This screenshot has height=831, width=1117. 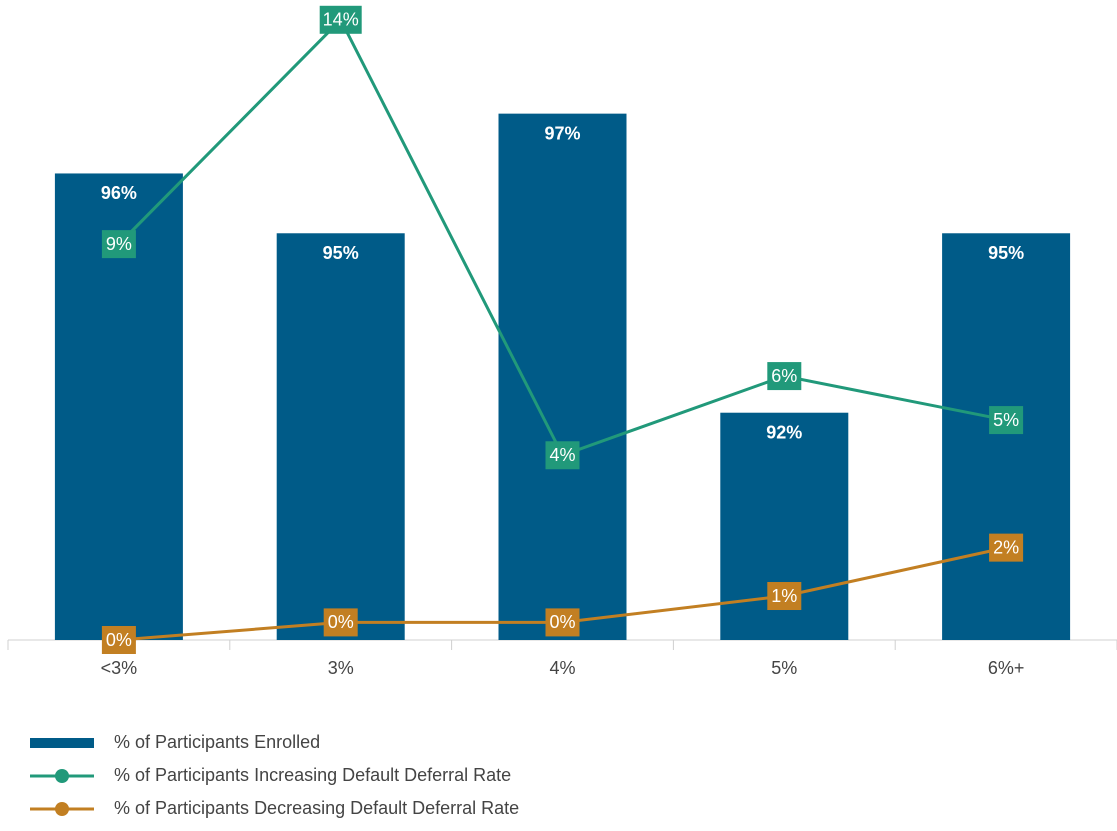 I want to click on bar-value-label: 97%, so click(x=562, y=133).